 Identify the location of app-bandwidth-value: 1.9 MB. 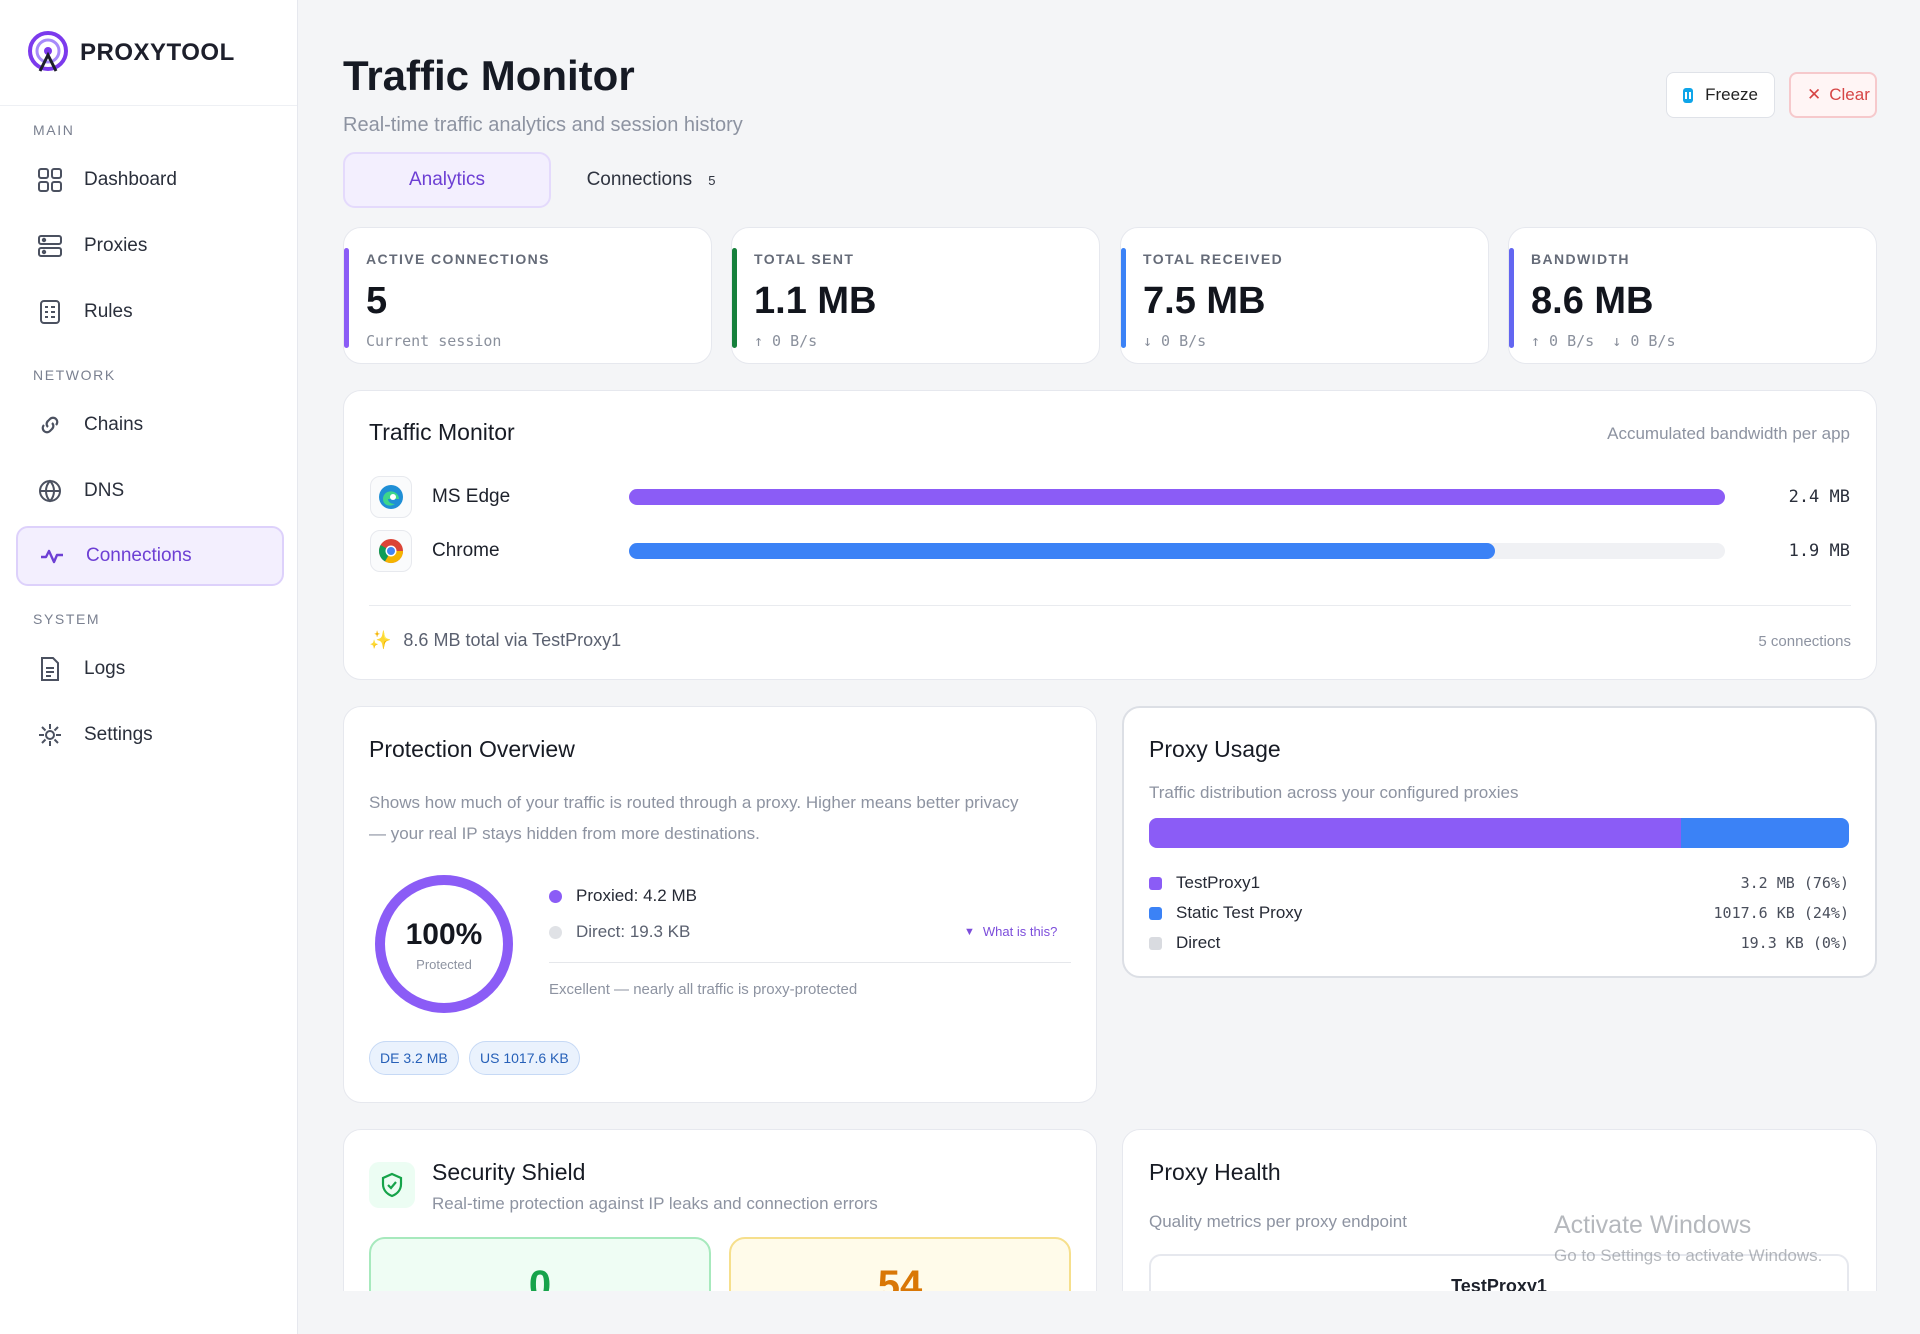
(1819, 551).